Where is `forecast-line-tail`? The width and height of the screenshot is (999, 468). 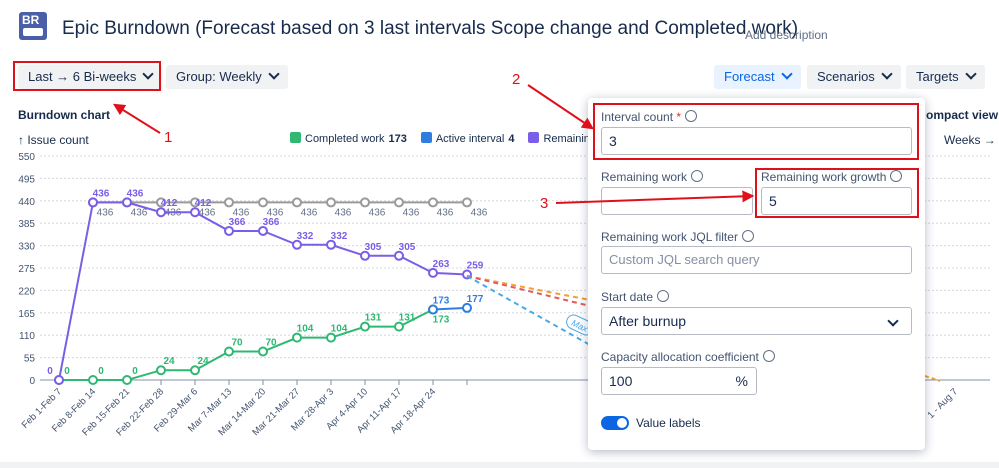
forecast-line-tail is located at coordinates (932, 378).